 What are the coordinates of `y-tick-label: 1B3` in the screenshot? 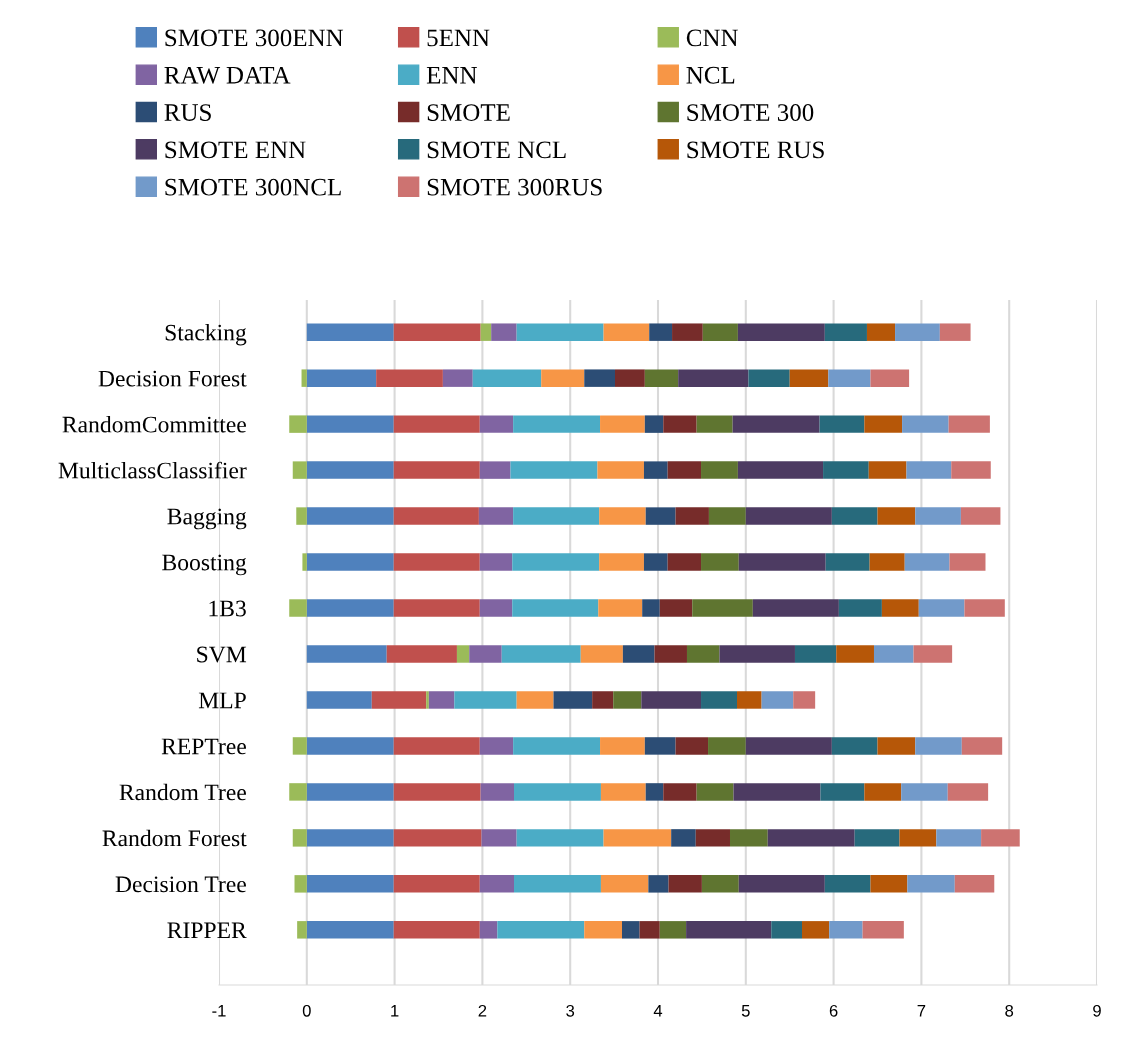 It's located at (227, 608).